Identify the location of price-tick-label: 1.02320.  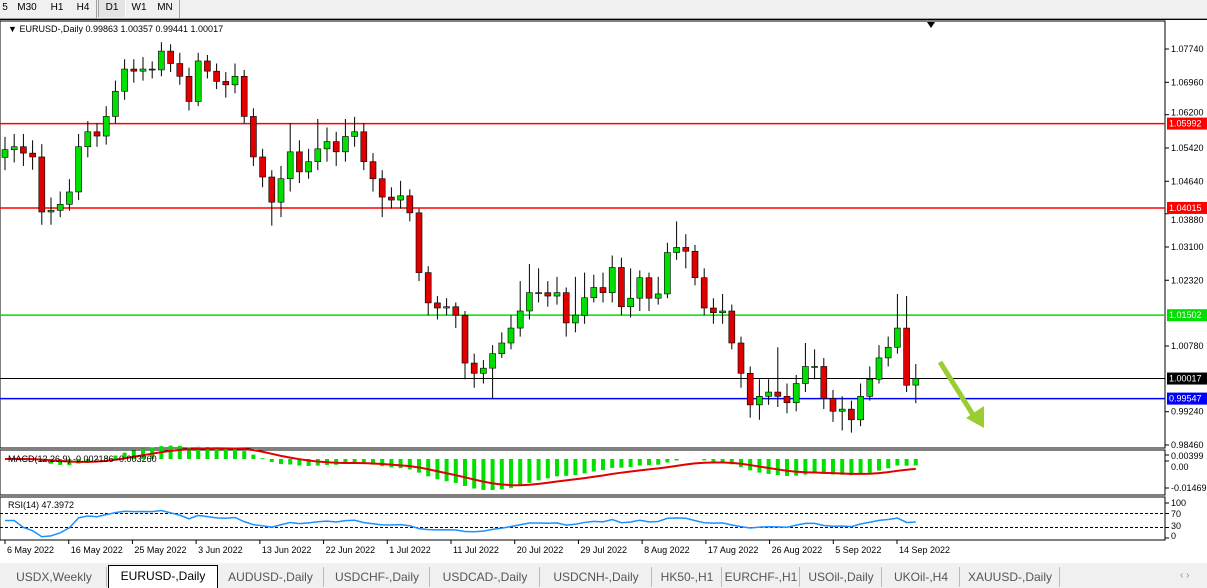
(1187, 280).